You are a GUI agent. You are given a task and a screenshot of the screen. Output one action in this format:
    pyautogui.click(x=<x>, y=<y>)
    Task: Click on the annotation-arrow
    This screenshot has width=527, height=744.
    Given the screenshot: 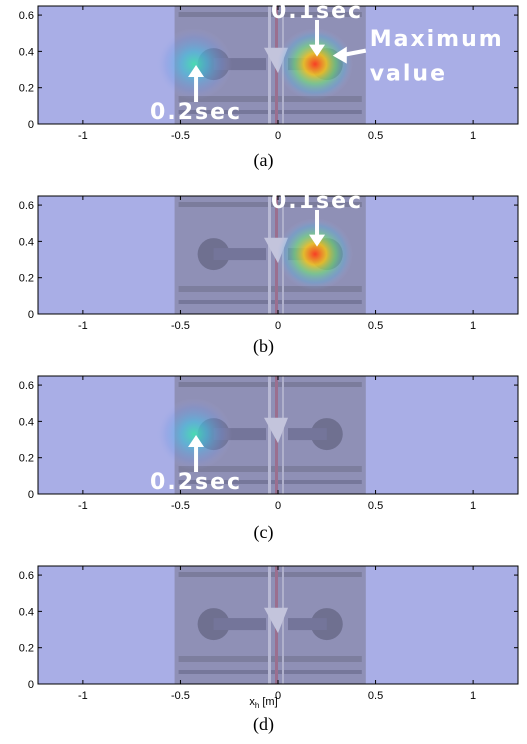 What is the action you would take?
    pyautogui.click(x=355, y=52)
    